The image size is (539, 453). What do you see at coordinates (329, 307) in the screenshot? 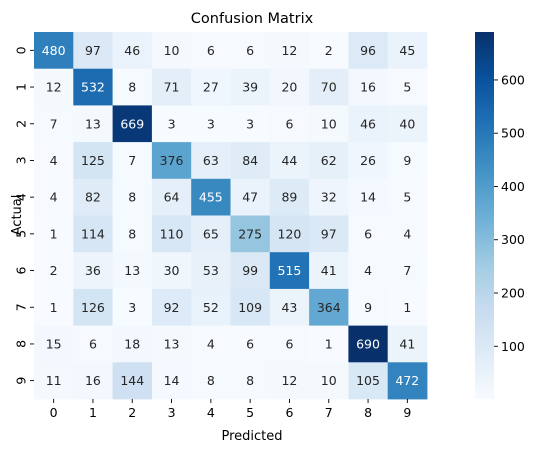
I see `cell-value-label: 364` at bounding box center [329, 307].